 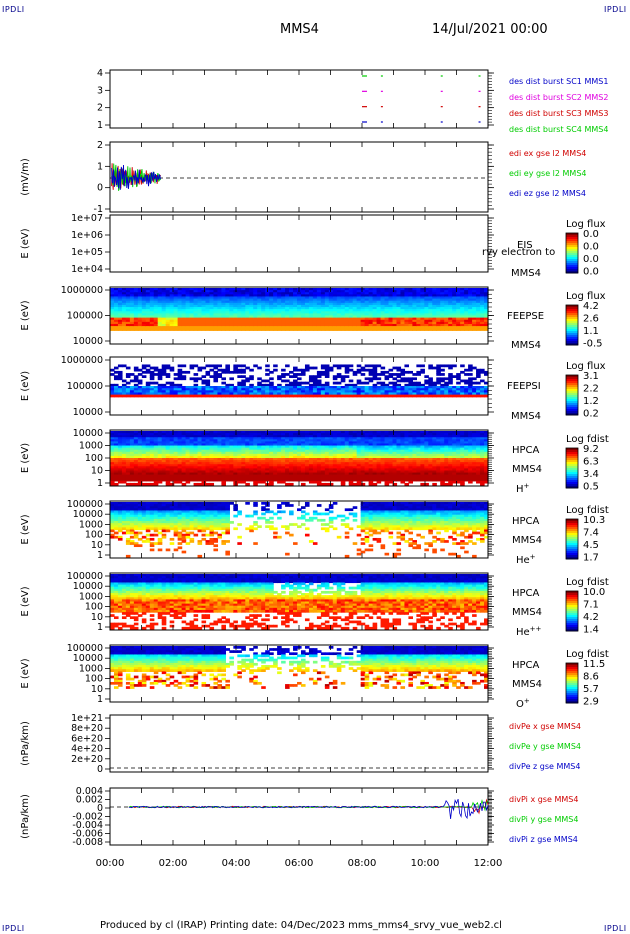 I want to click on divpe-ytick-label: 6e+20, so click(x=87, y=738).